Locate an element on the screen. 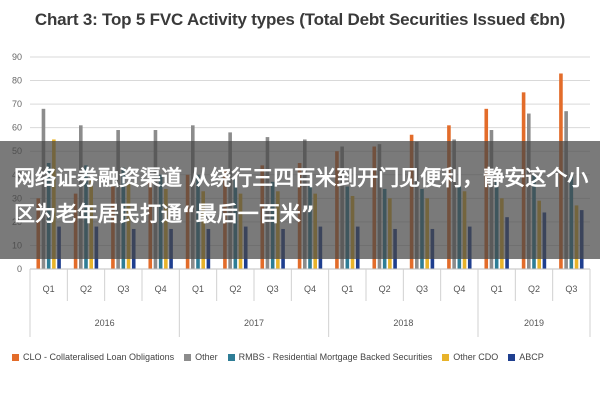 The image size is (600, 400). y-tick-label: 90 is located at coordinates (17, 57).